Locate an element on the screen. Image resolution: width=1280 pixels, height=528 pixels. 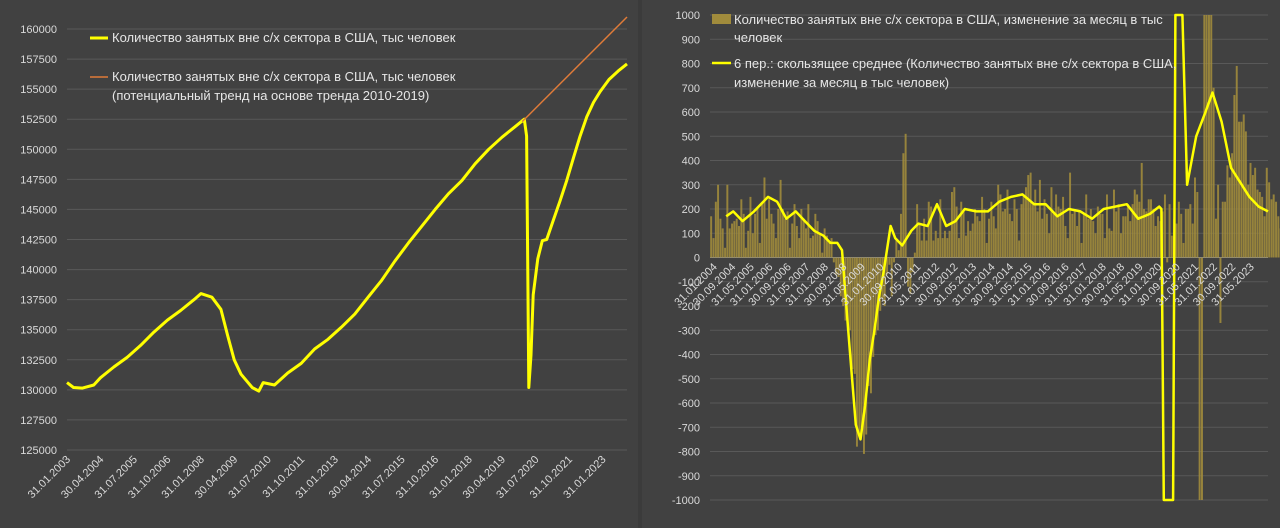
left-y-tick-label: 127500 is located at coordinates (38, 421).